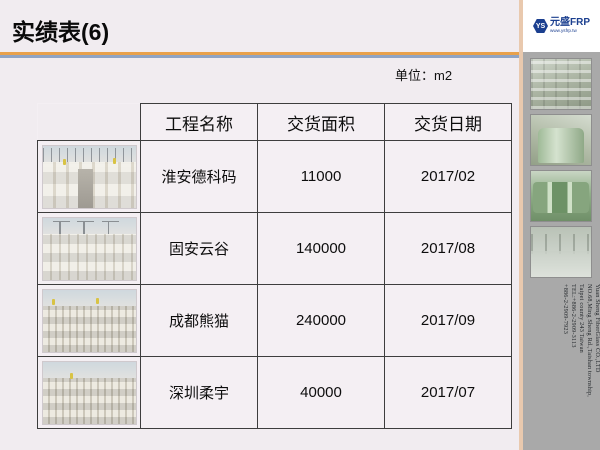  Describe the element at coordinates (561, 145) in the screenshot. I see `photo-tank-body` at that location.